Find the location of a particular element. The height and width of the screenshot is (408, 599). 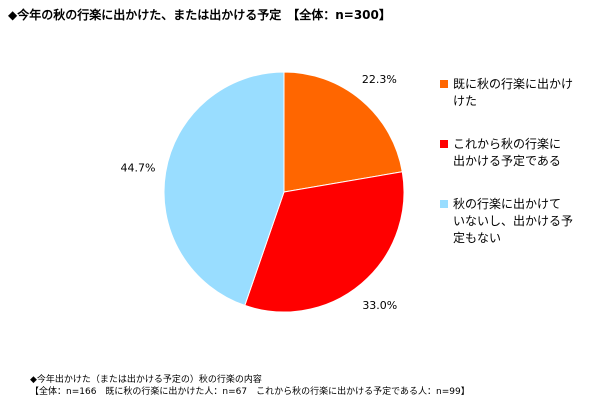

pie-value-label: 22.3% is located at coordinates (379, 79).